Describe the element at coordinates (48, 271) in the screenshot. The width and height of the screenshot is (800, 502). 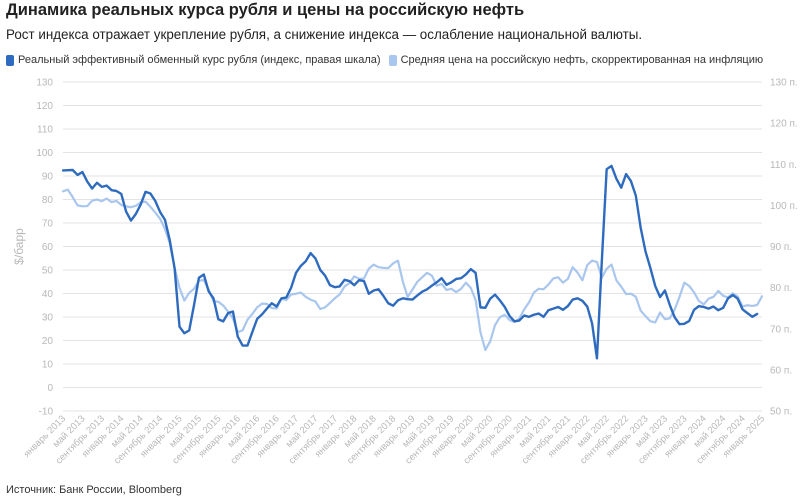
I see `y-tick-left: 50` at that location.